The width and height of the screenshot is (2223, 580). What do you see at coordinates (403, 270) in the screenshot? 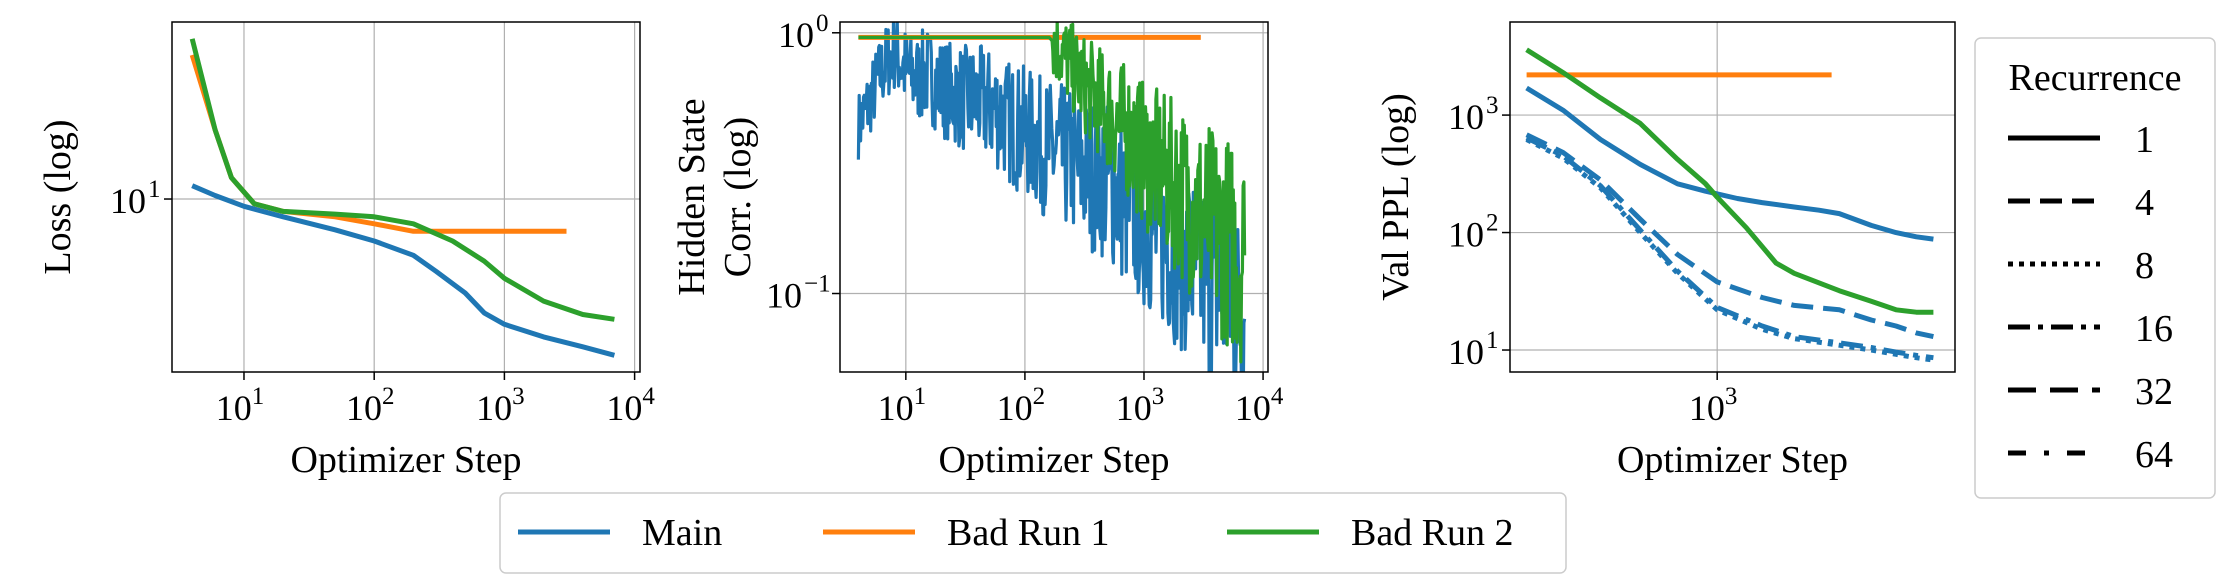
I see `series-line-main` at bounding box center [403, 270].